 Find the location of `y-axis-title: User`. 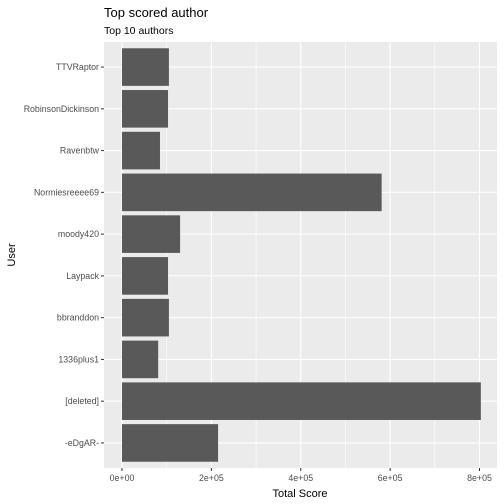

y-axis-title: User is located at coordinates (12, 255).